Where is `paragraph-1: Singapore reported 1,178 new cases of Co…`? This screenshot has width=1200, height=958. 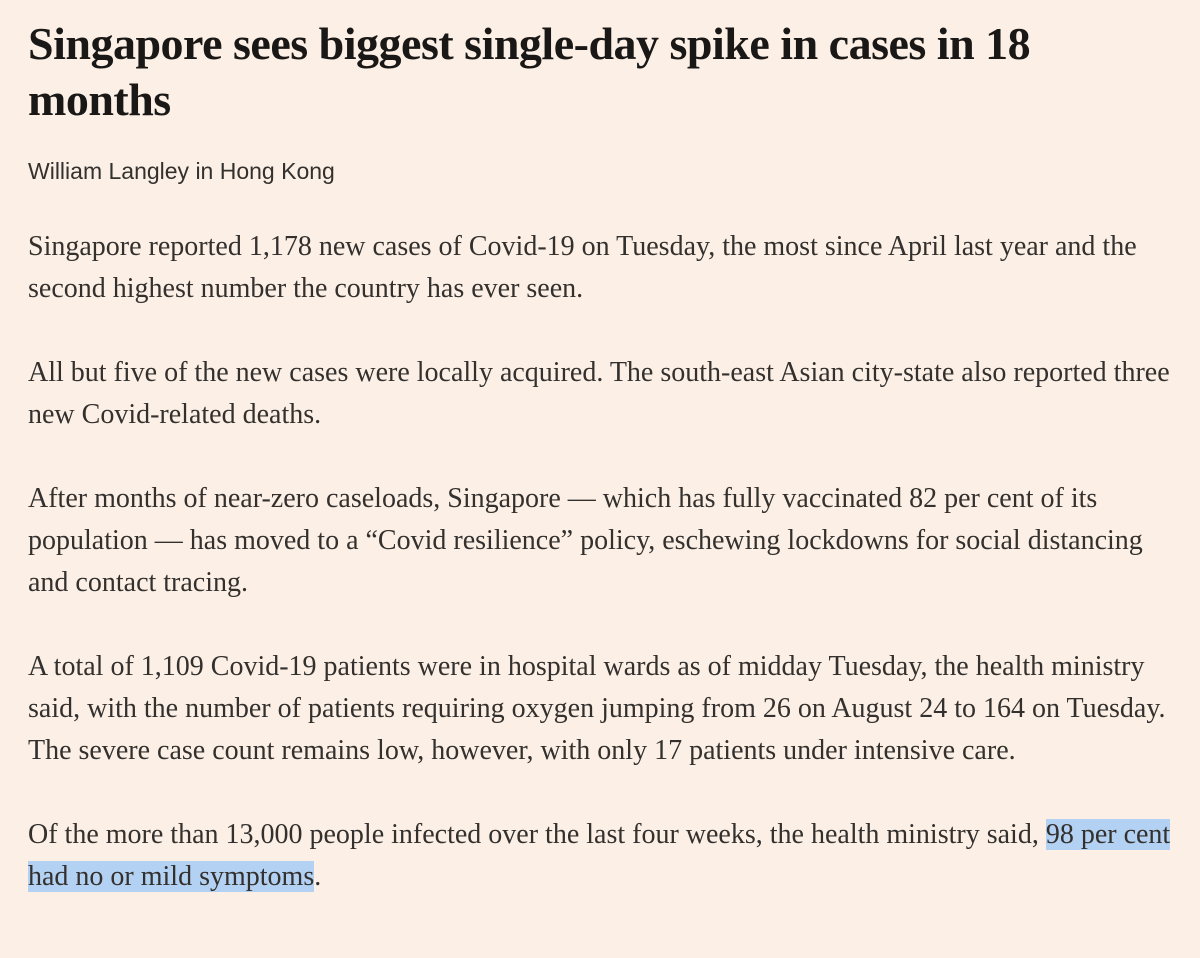 paragraph-1: Singapore reported 1,178 new cases of Co… is located at coordinates (582, 267).